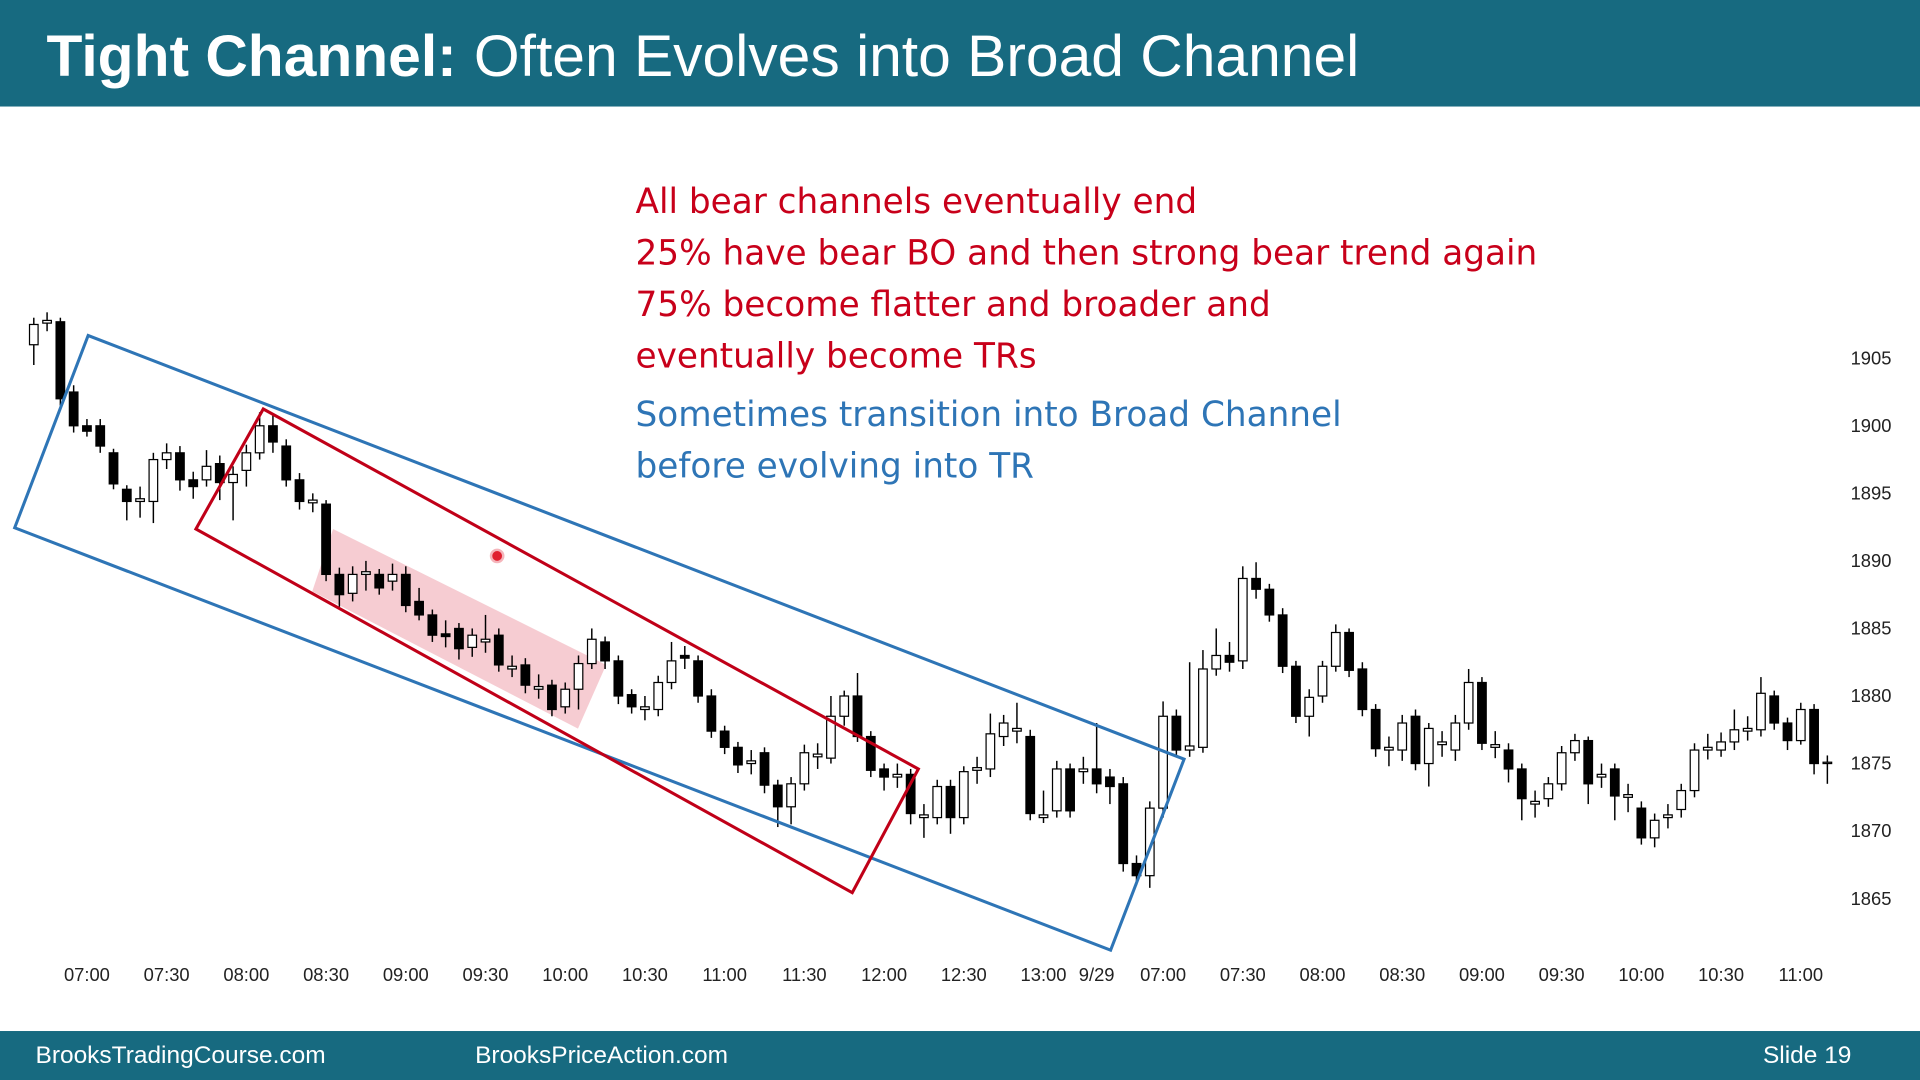 The height and width of the screenshot is (1080, 1920). I want to click on y-tick-label: 1890, so click(1871, 560).